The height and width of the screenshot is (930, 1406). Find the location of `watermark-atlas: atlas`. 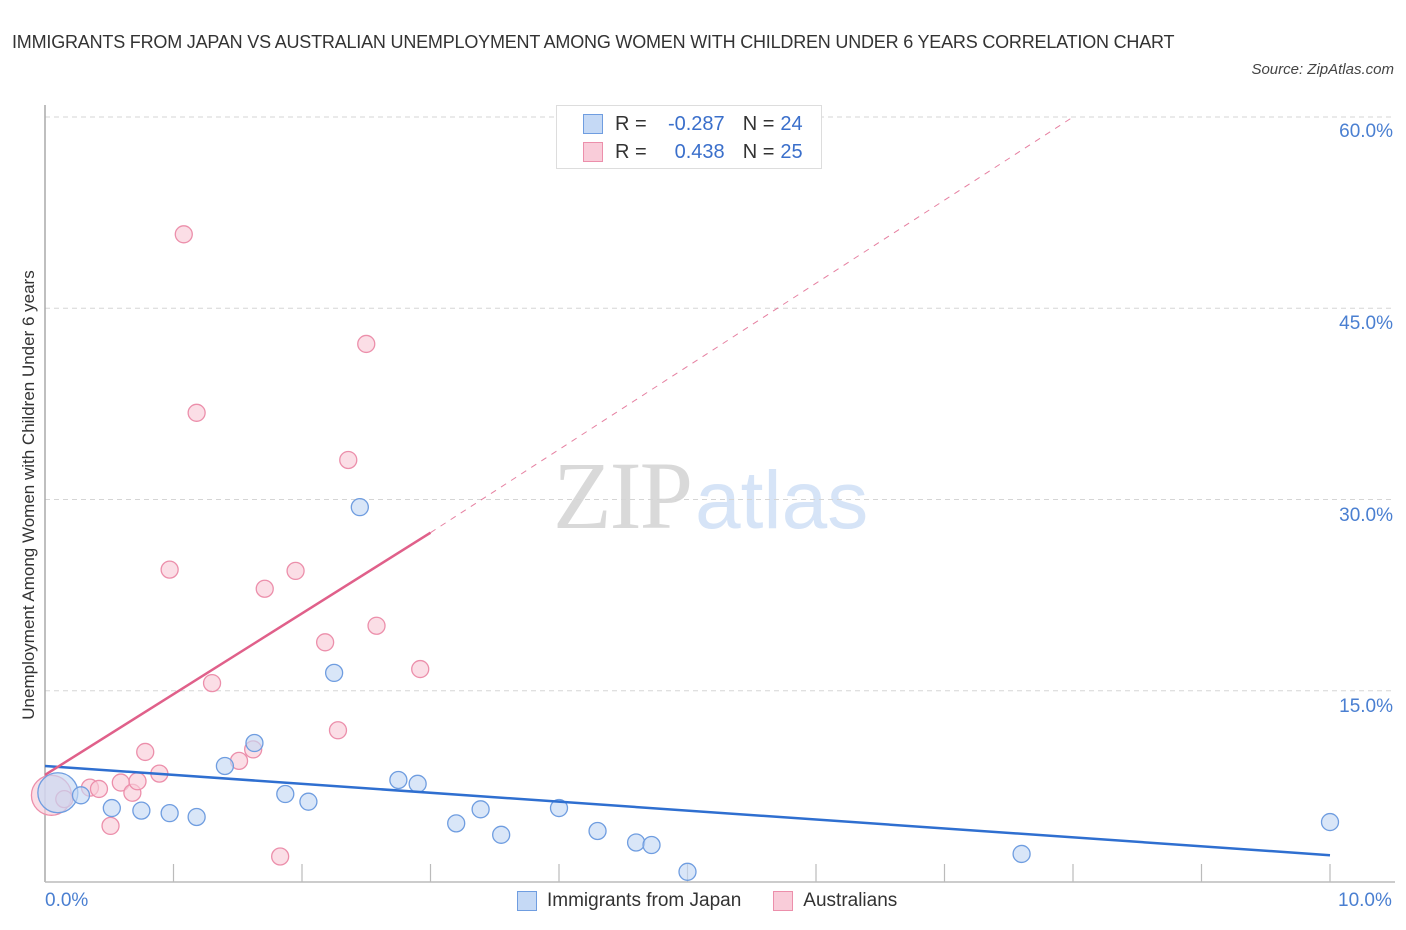

watermark-atlas: atlas is located at coordinates (782, 500).